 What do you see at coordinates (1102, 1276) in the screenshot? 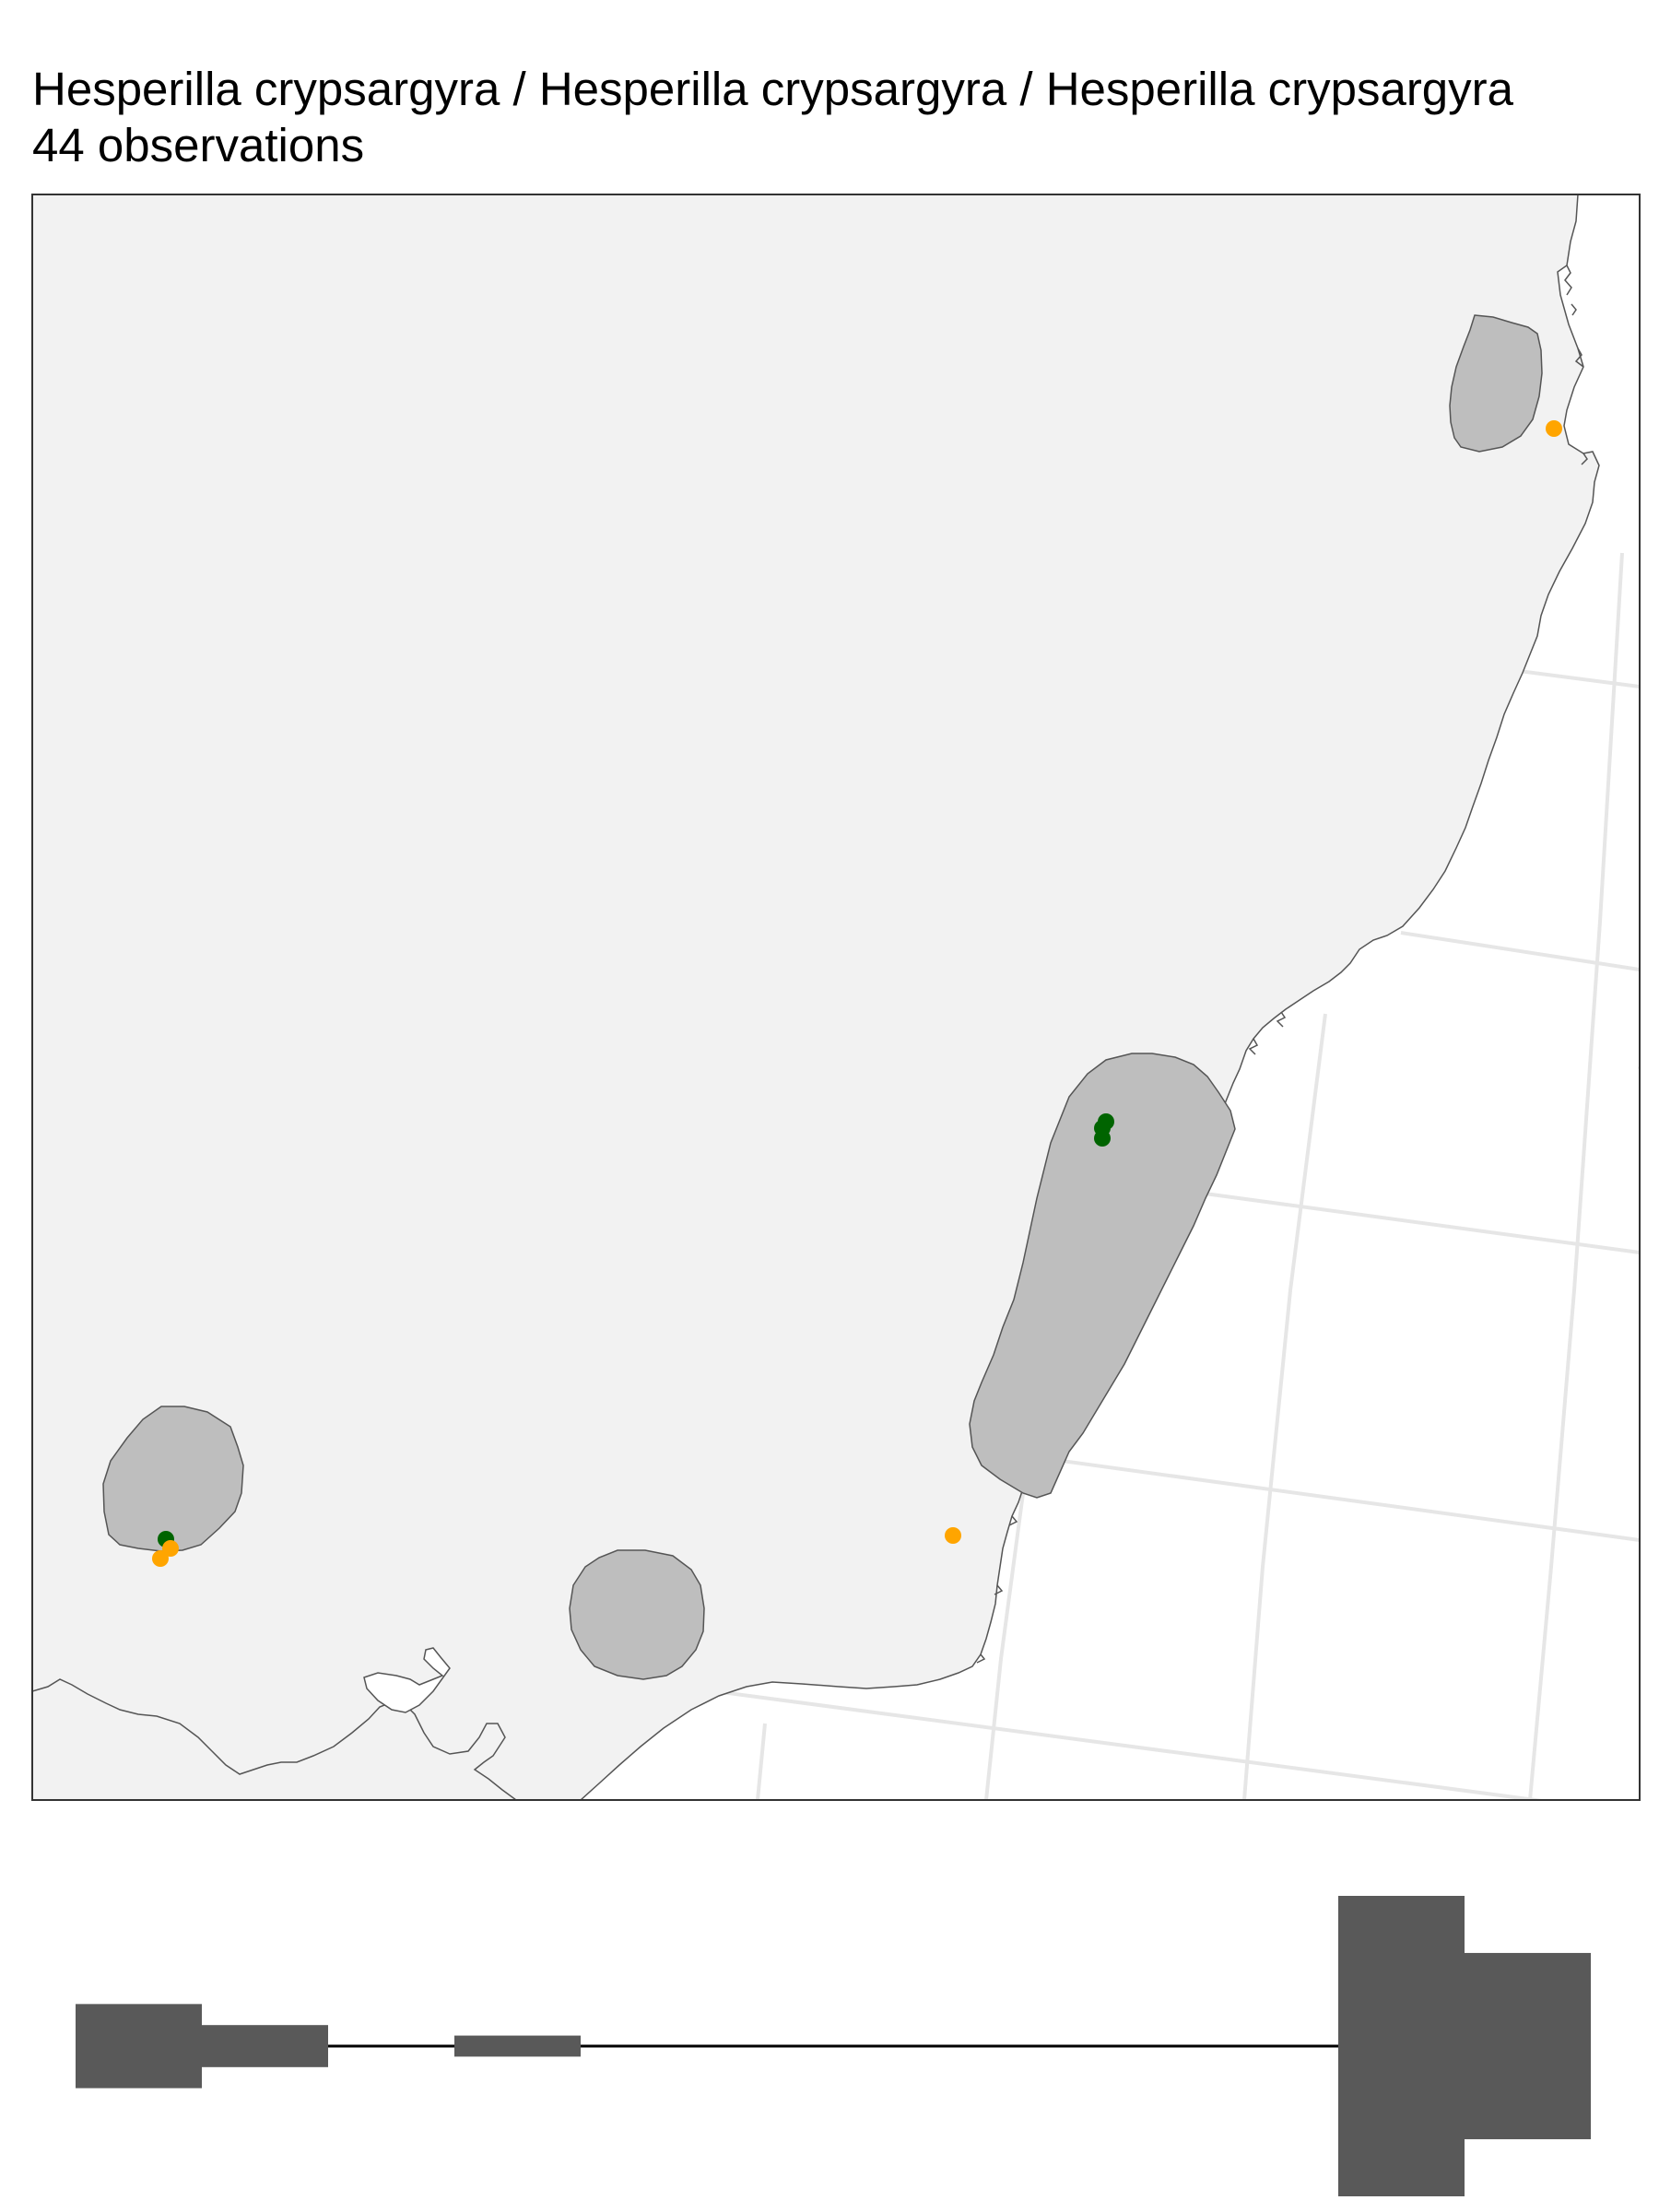
I see `range-polygon-central-coast` at bounding box center [1102, 1276].